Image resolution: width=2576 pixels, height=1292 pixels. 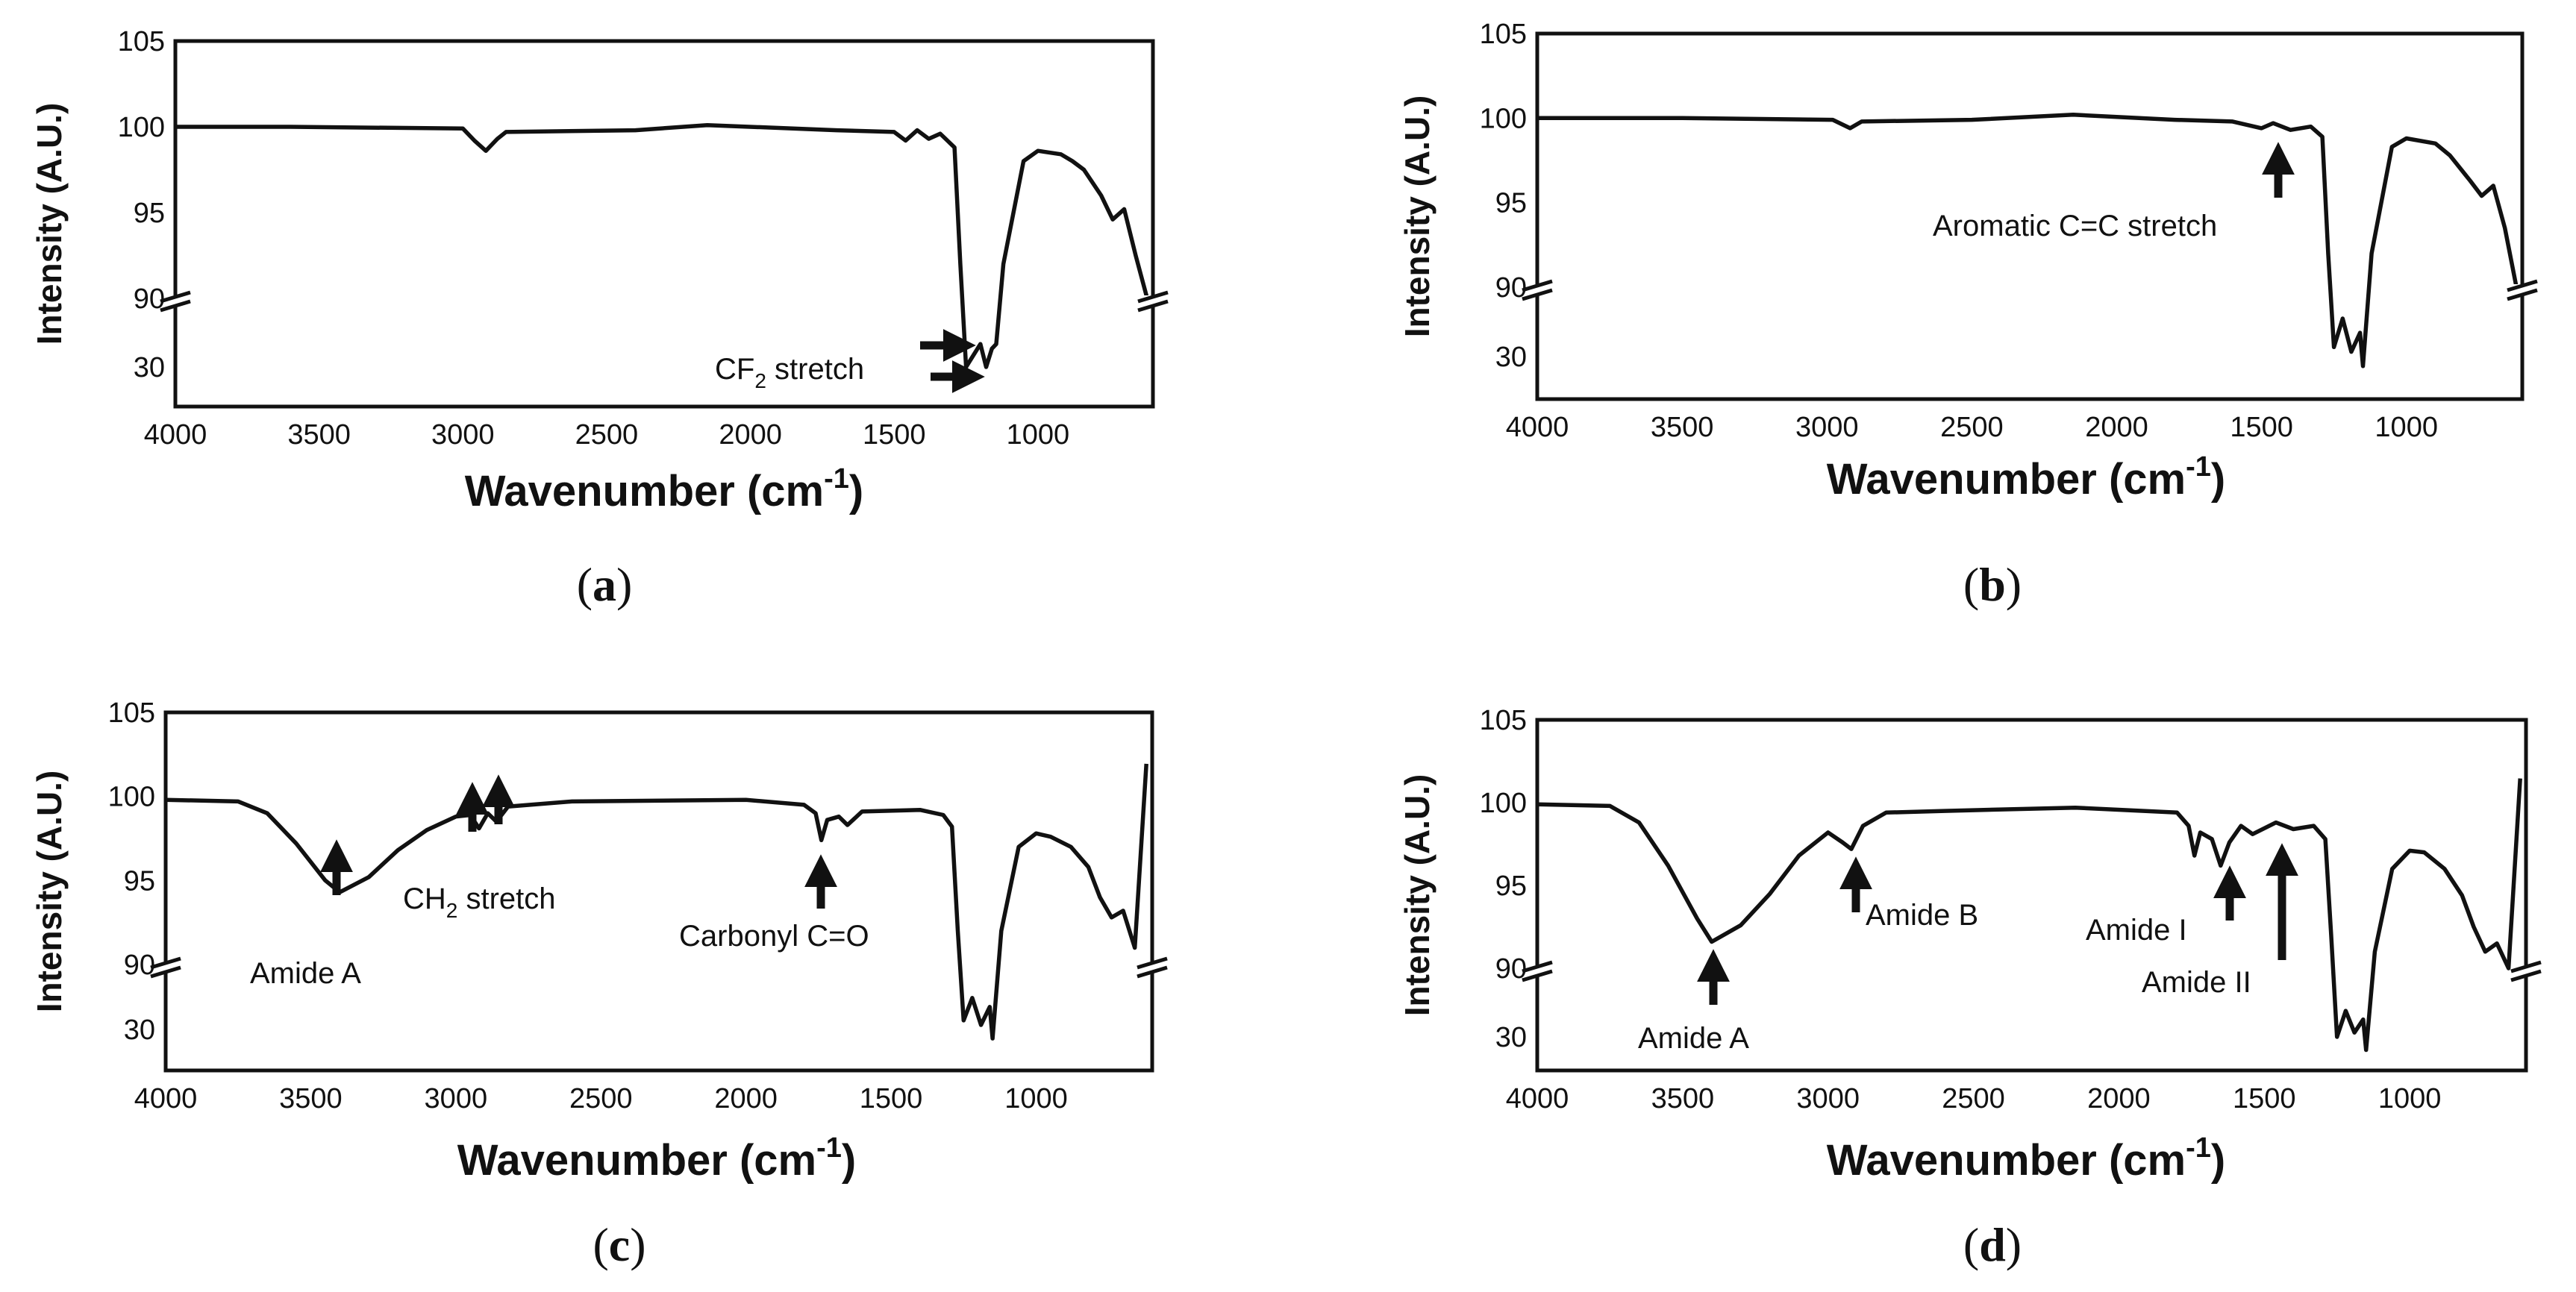 What do you see at coordinates (1992, 584) in the screenshot?
I see `panel-label: (b)` at bounding box center [1992, 584].